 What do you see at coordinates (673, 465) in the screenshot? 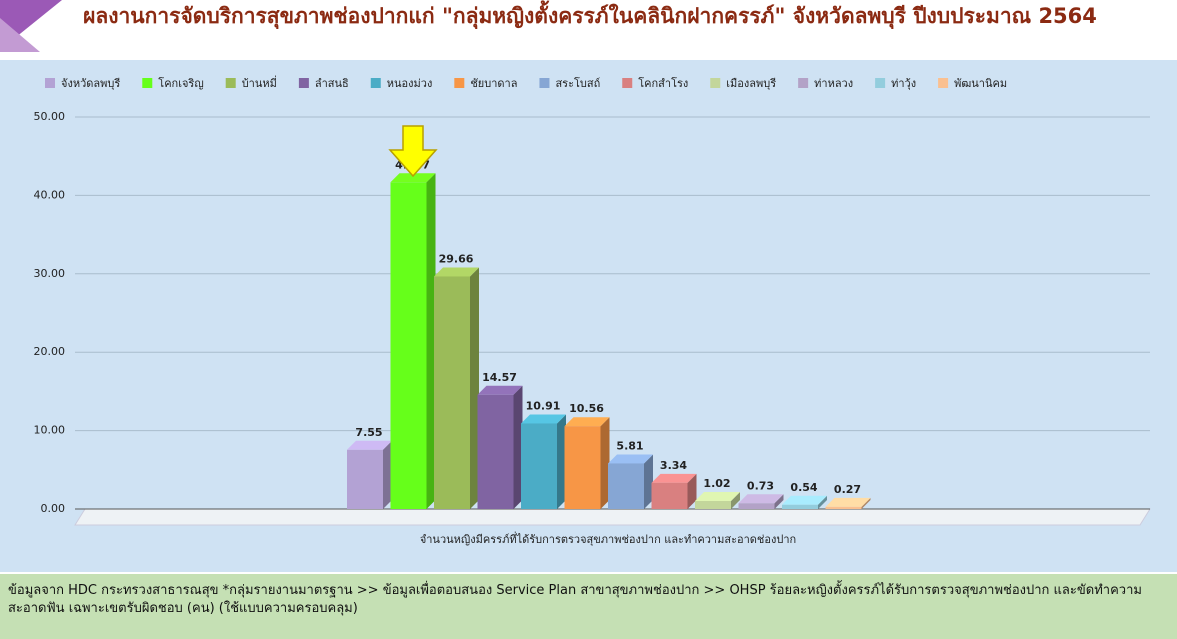
I see `data-label: 3.34` at bounding box center [673, 465].